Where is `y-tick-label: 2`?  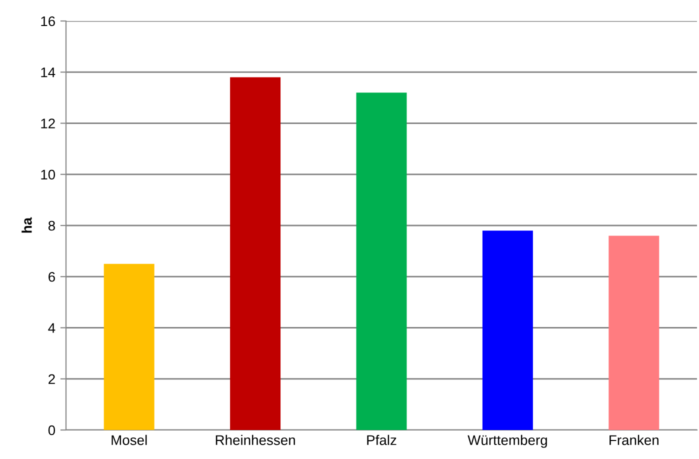
y-tick-label: 2 is located at coordinates (51, 379).